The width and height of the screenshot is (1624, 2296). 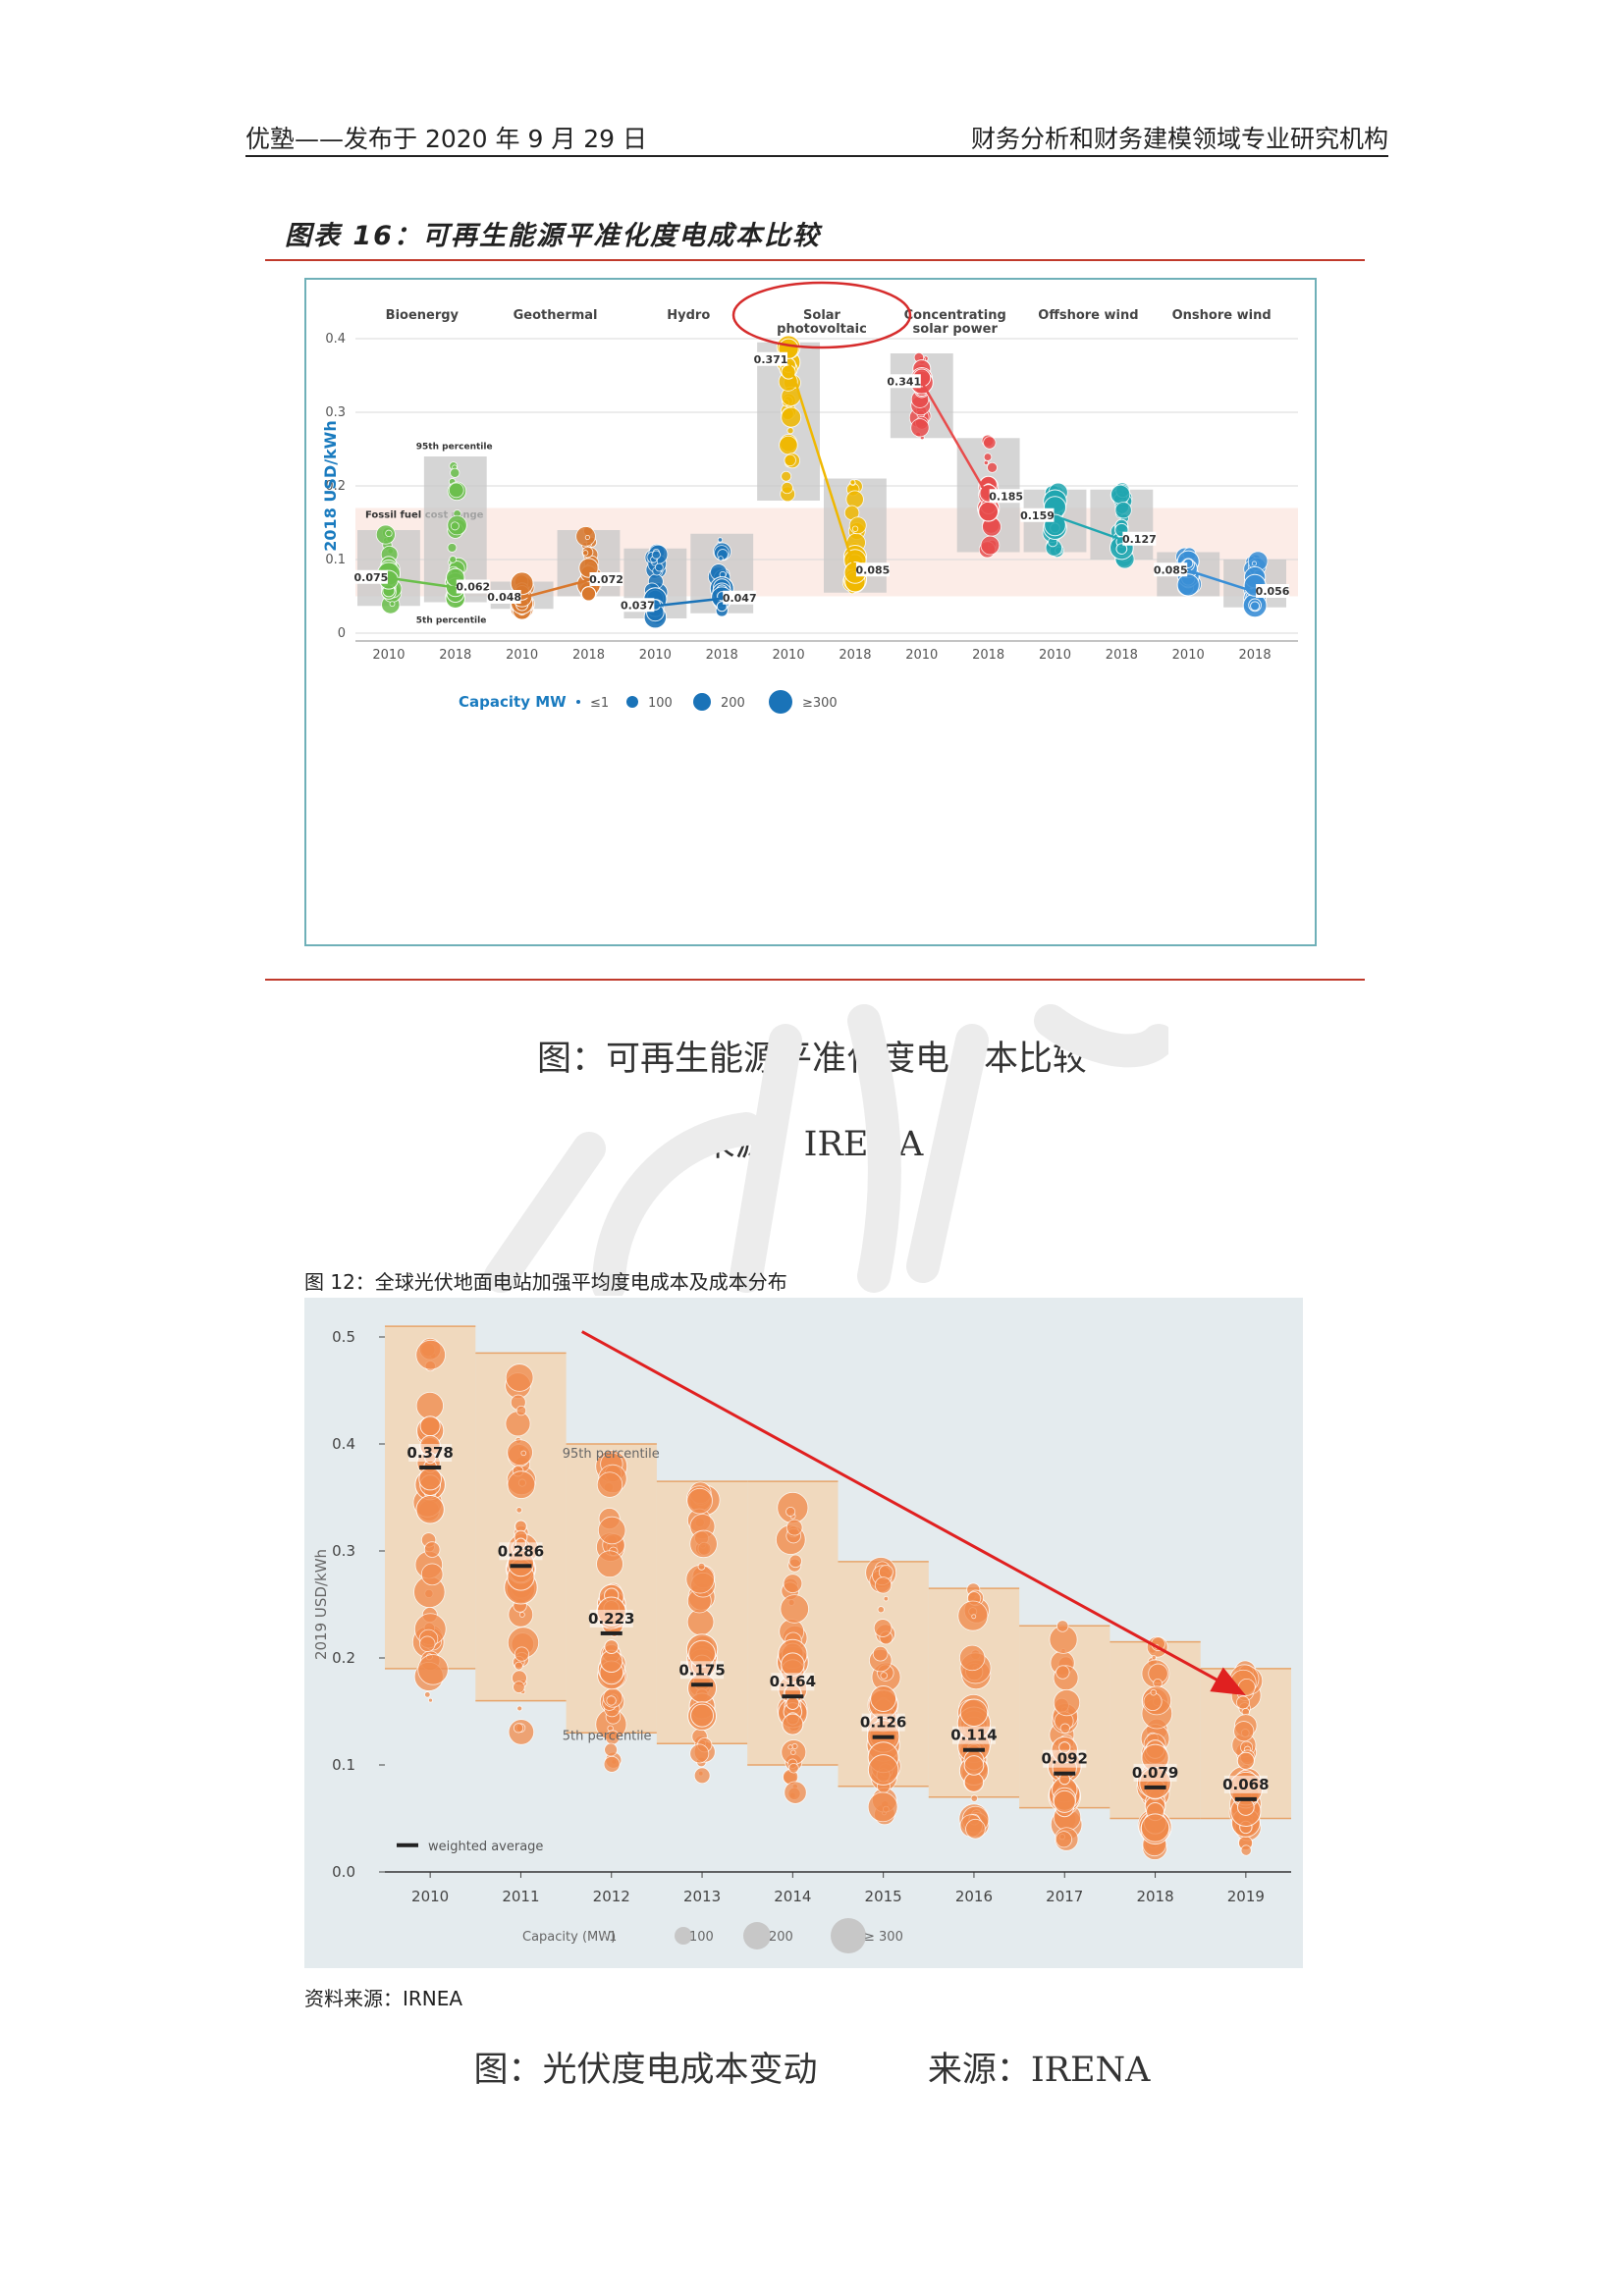 I want to click on x-tick-label: 2015, so click(x=883, y=1896).